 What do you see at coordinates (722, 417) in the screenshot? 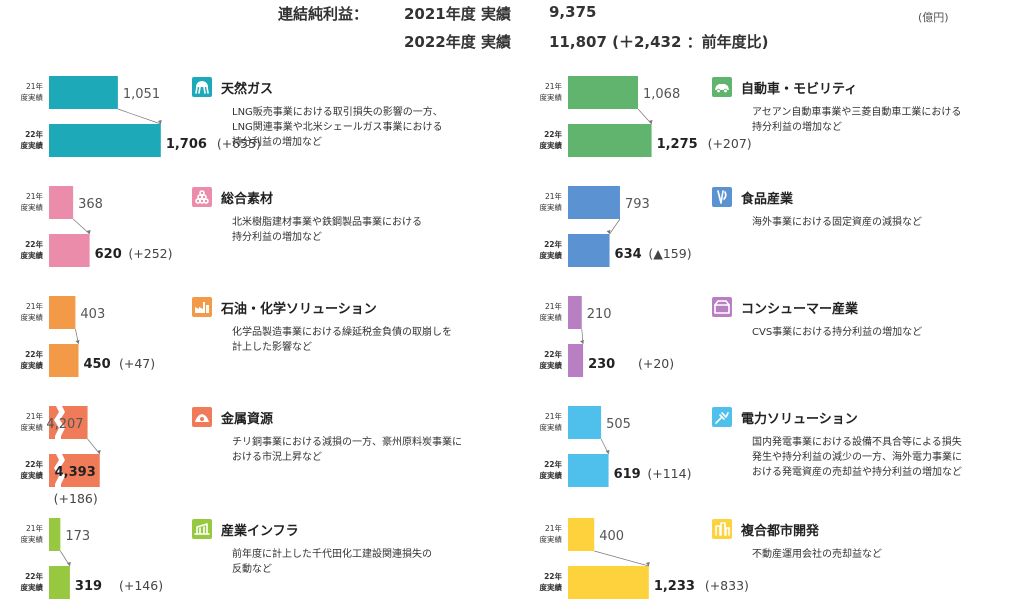
I see `power-plug-icon` at bounding box center [722, 417].